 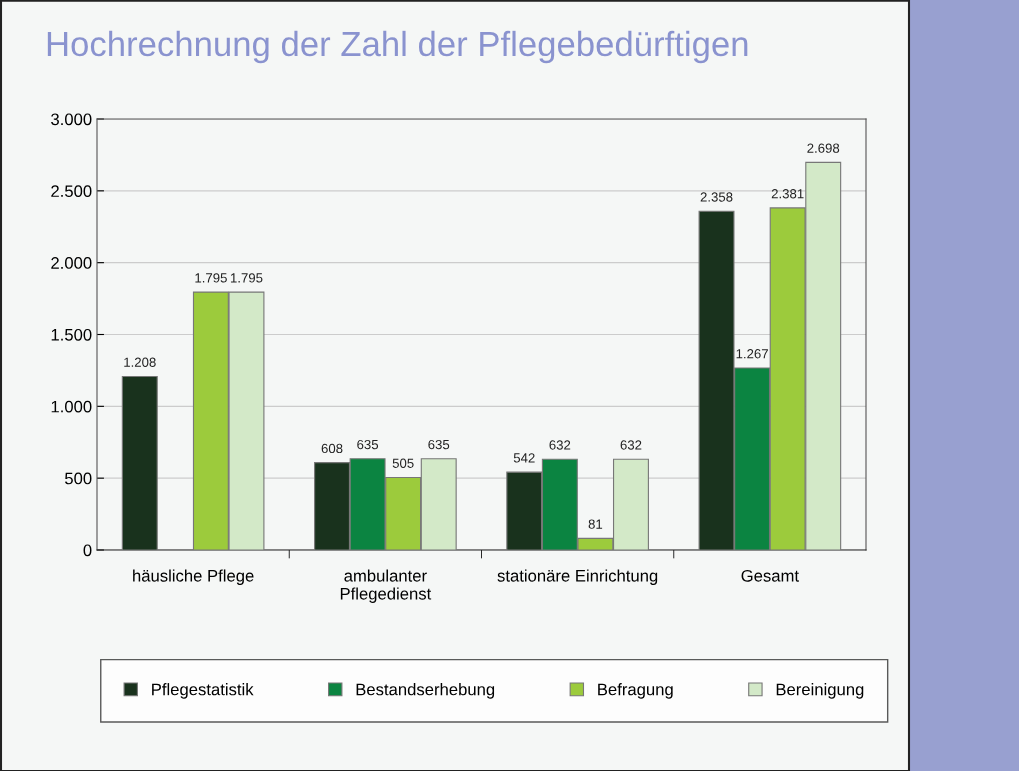 What do you see at coordinates (577, 577) in the screenshot?
I see `x-tick-label: stationäre Einrichtung` at bounding box center [577, 577].